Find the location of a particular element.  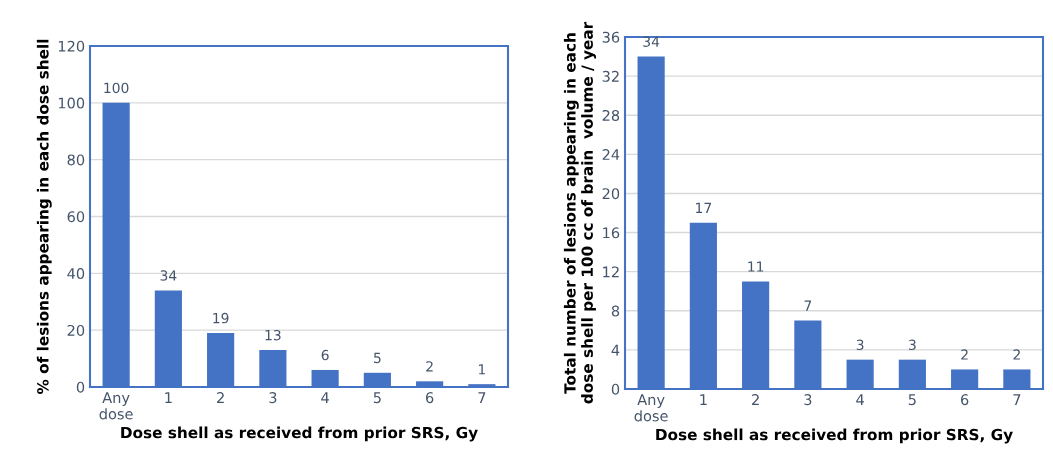

data-label: 5 is located at coordinates (377, 358).